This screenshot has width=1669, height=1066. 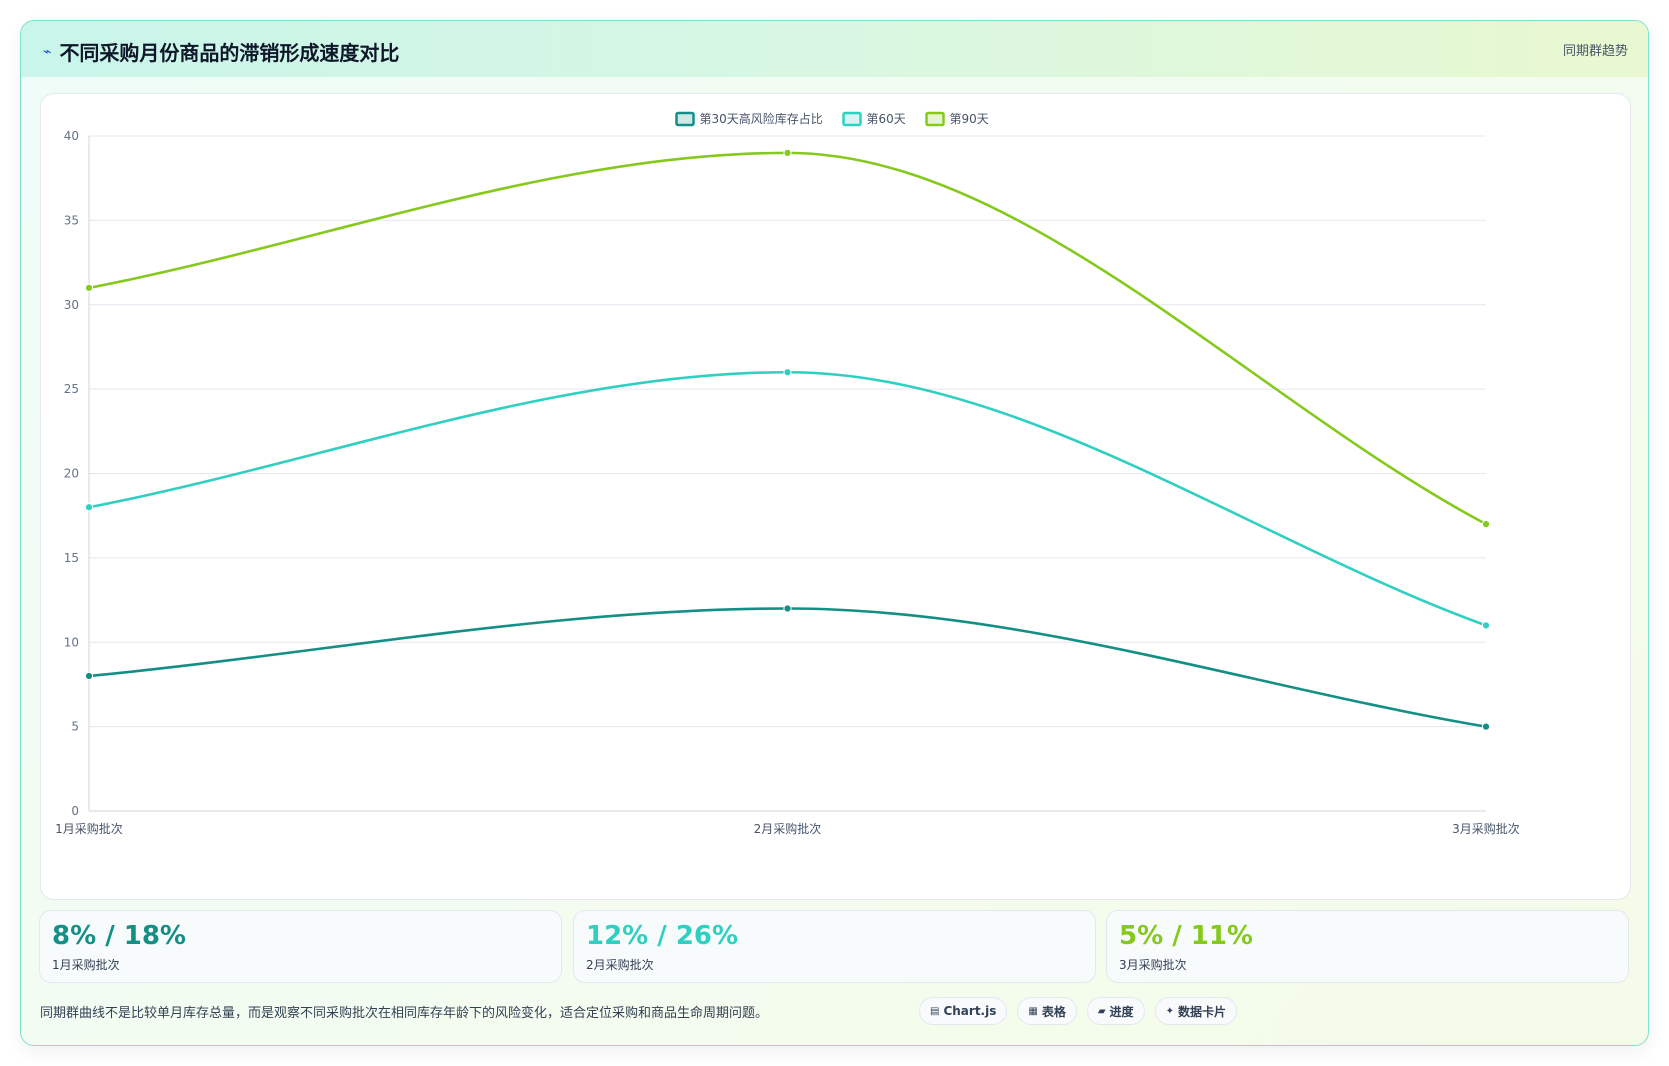 I want to click on y-tick-label: 20, so click(x=71, y=474).